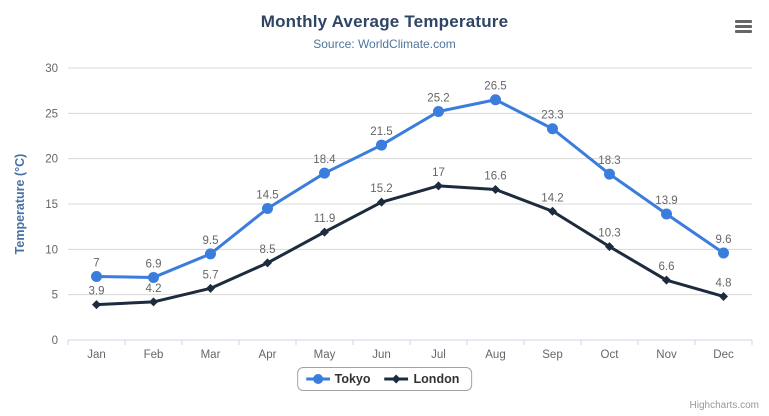 Image resolution: width=769 pixels, height=416 pixels. What do you see at coordinates (267, 196) in the screenshot?
I see `data-label: 14.5` at bounding box center [267, 196].